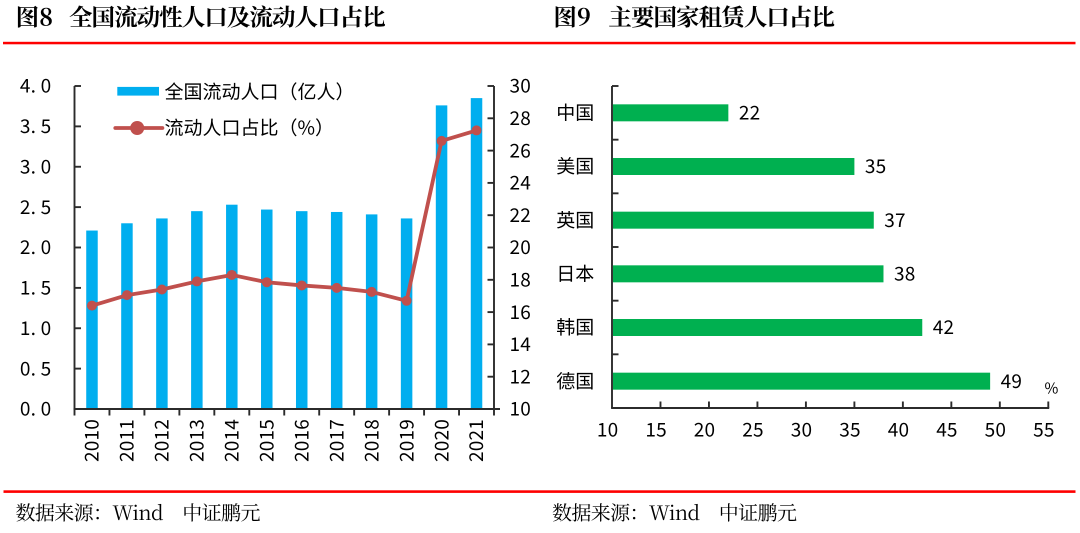  Describe the element at coordinates (35, 287) in the screenshot. I see `svg-text: 1. 5` at that location.